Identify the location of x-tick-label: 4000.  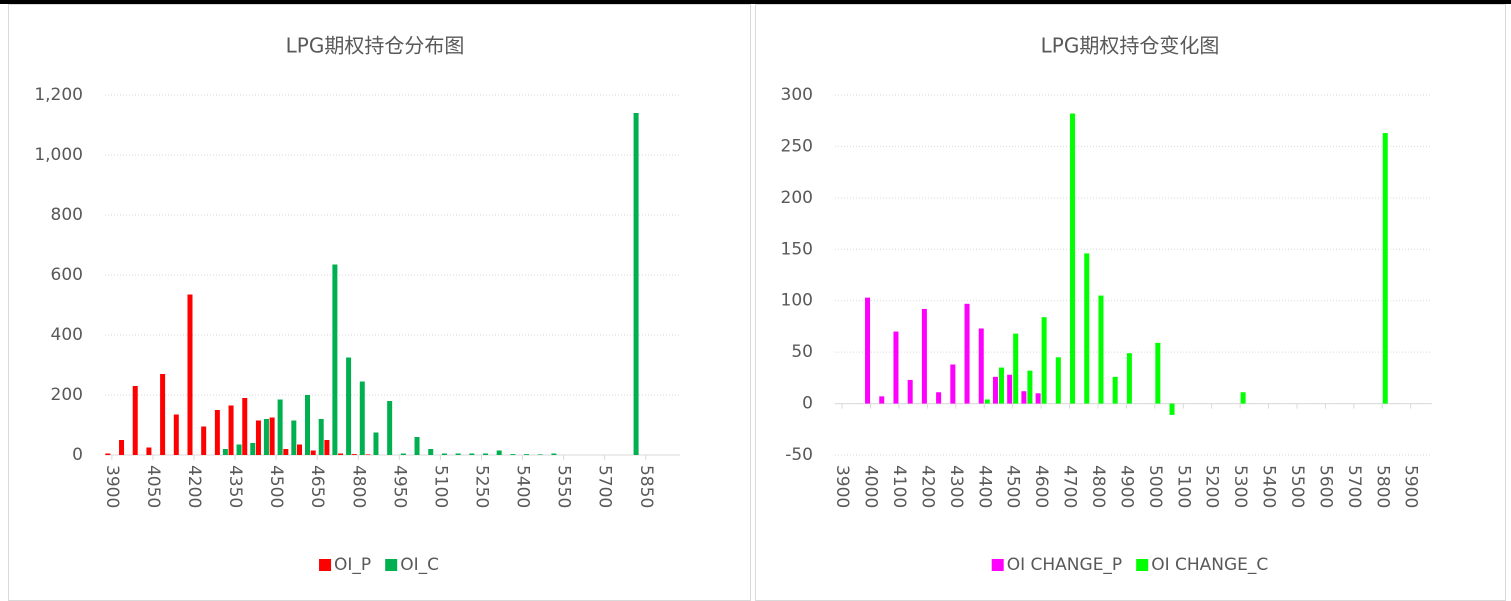
(871, 486).